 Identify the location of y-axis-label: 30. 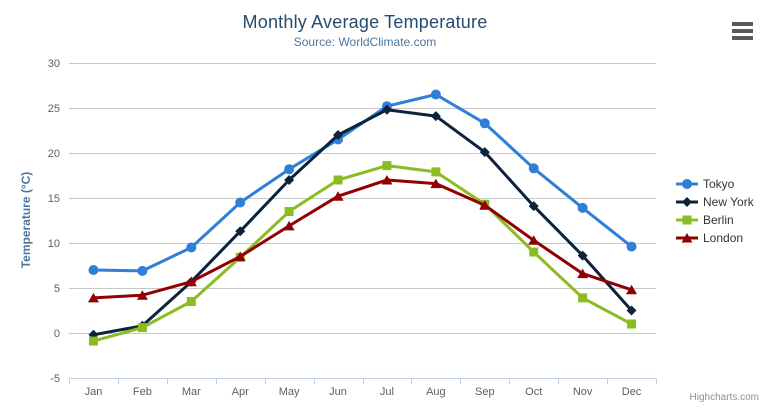
(54, 64).